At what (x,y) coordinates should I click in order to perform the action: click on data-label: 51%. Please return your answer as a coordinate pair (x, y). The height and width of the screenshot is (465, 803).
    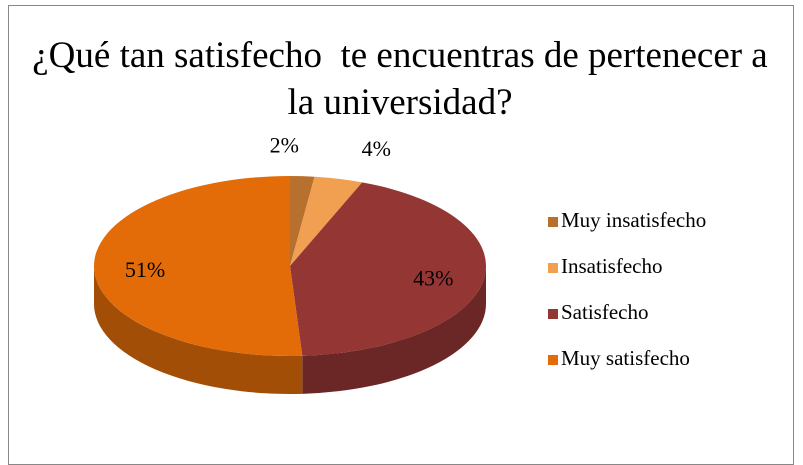
    Looking at the image, I should click on (145, 269).